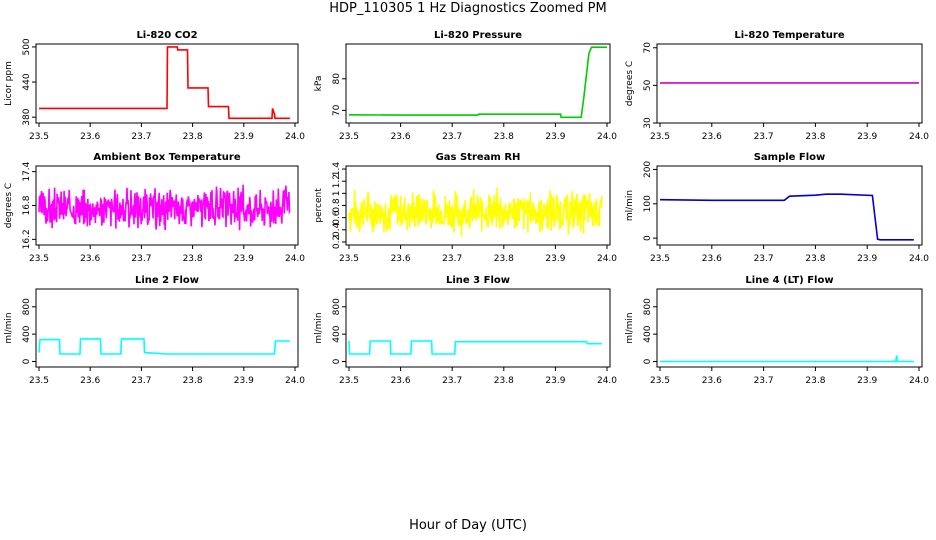  I want to click on y-tick-label: 16.8, so click(27, 205).